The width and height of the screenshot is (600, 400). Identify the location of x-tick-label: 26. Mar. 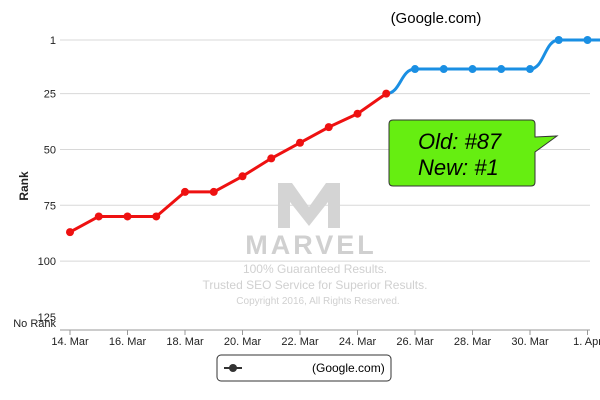
(415, 342).